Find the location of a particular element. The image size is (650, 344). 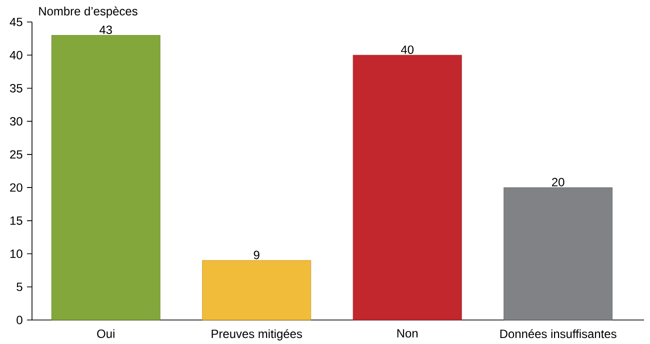

data-label: 20 is located at coordinates (558, 182).